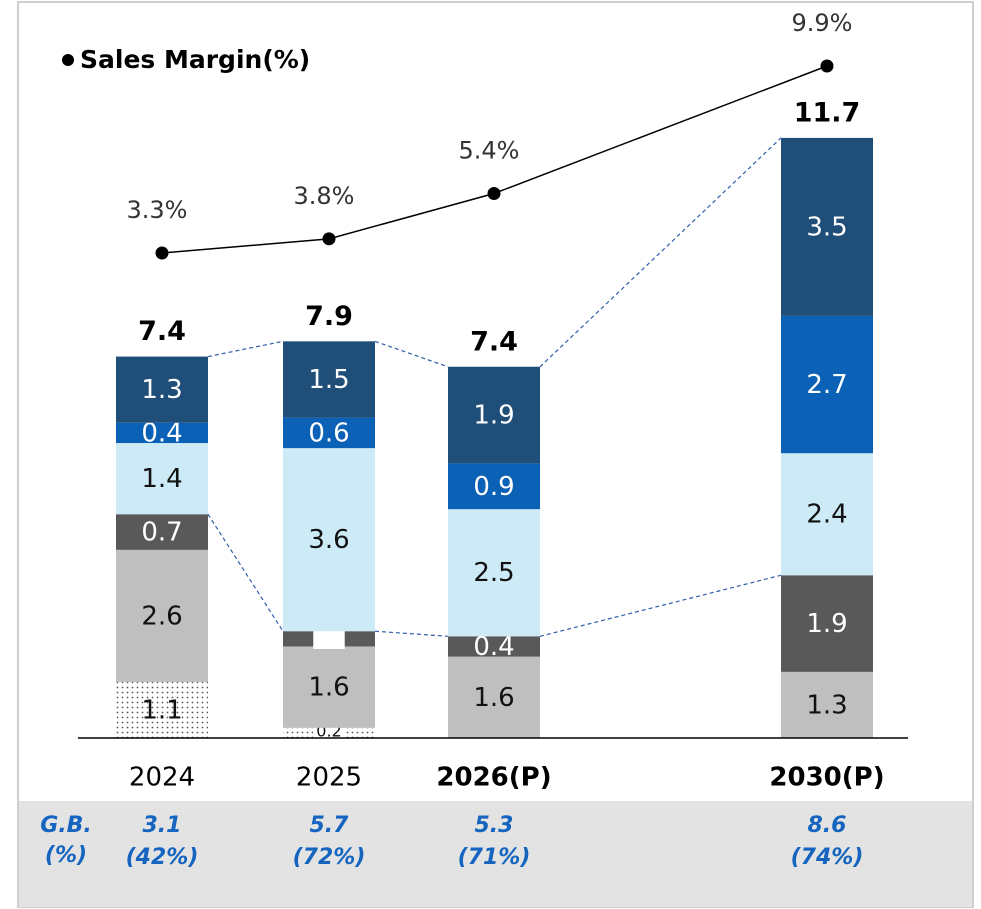  What do you see at coordinates (489, 151) in the screenshot?
I see `margin-label: 5.4%` at bounding box center [489, 151].